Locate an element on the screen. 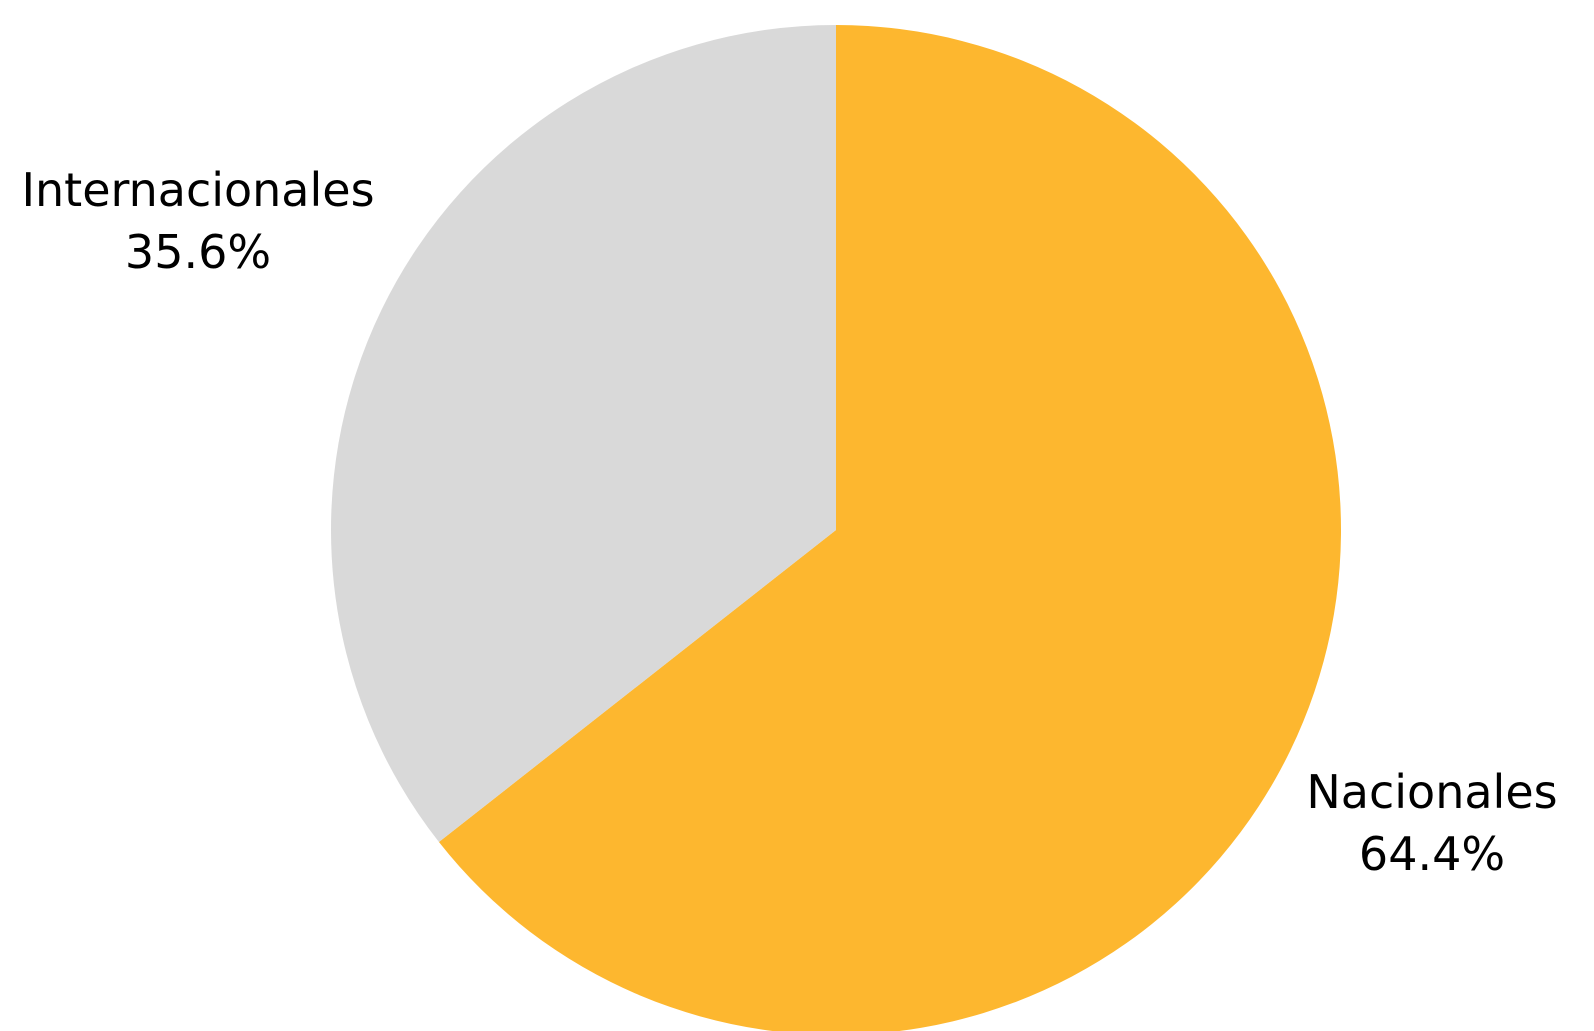 The image size is (1594, 1031). slice-label-internacionales: Internacionales is located at coordinates (197, 190).